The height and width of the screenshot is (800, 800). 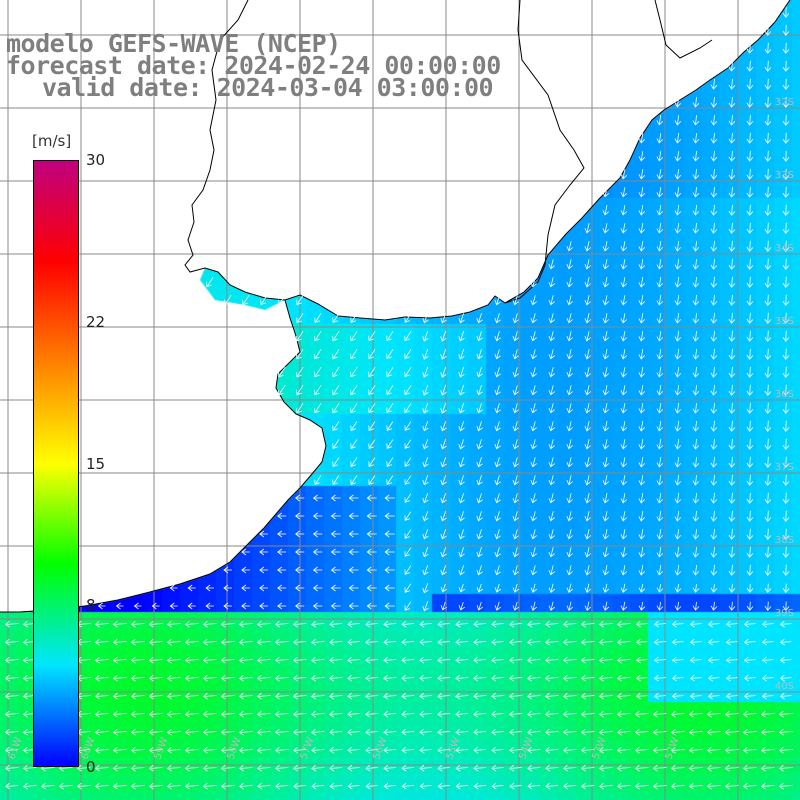 I want to click on latitude-label: 36S, so click(x=784, y=394).